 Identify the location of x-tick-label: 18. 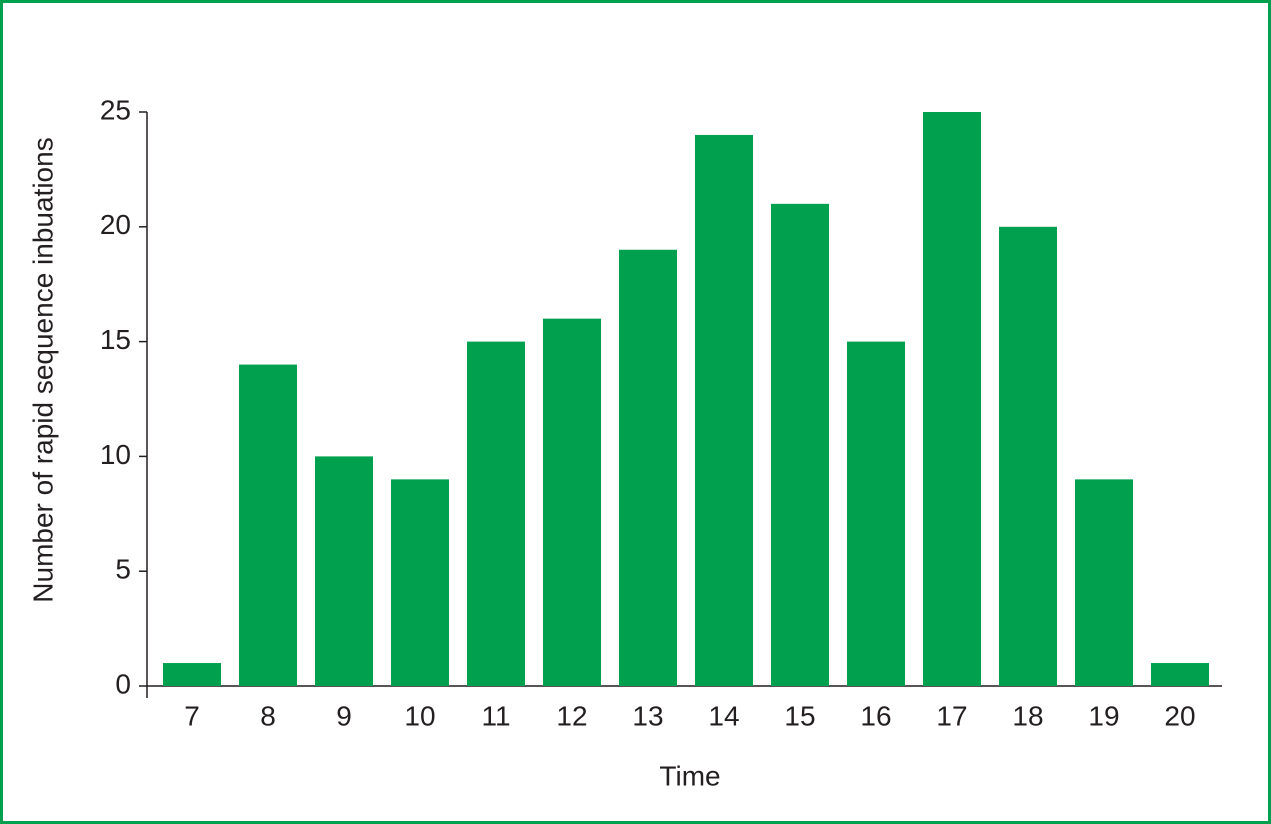
(1027, 715).